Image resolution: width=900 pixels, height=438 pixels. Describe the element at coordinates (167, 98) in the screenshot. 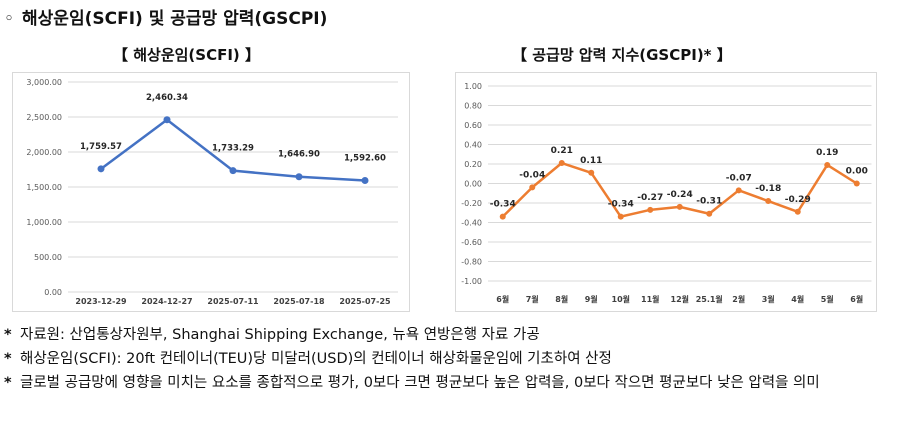

I see `scfi-data-label: 2,460.34` at that location.